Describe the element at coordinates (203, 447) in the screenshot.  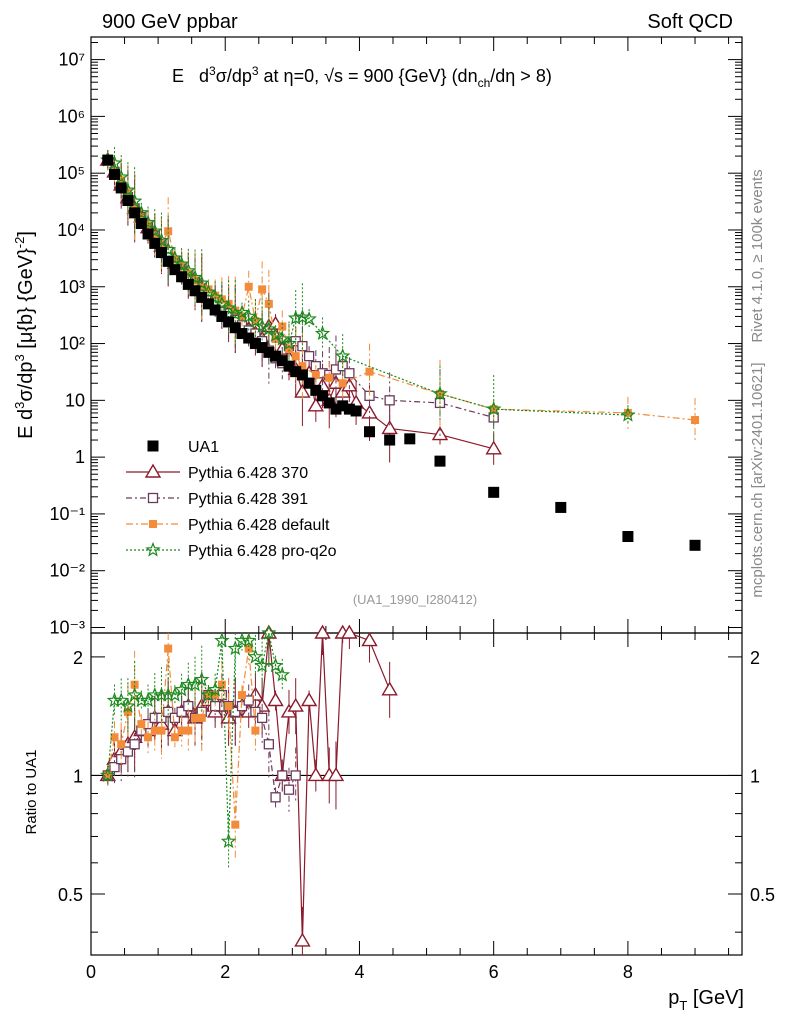
I see `legend-label: UA1` at that location.